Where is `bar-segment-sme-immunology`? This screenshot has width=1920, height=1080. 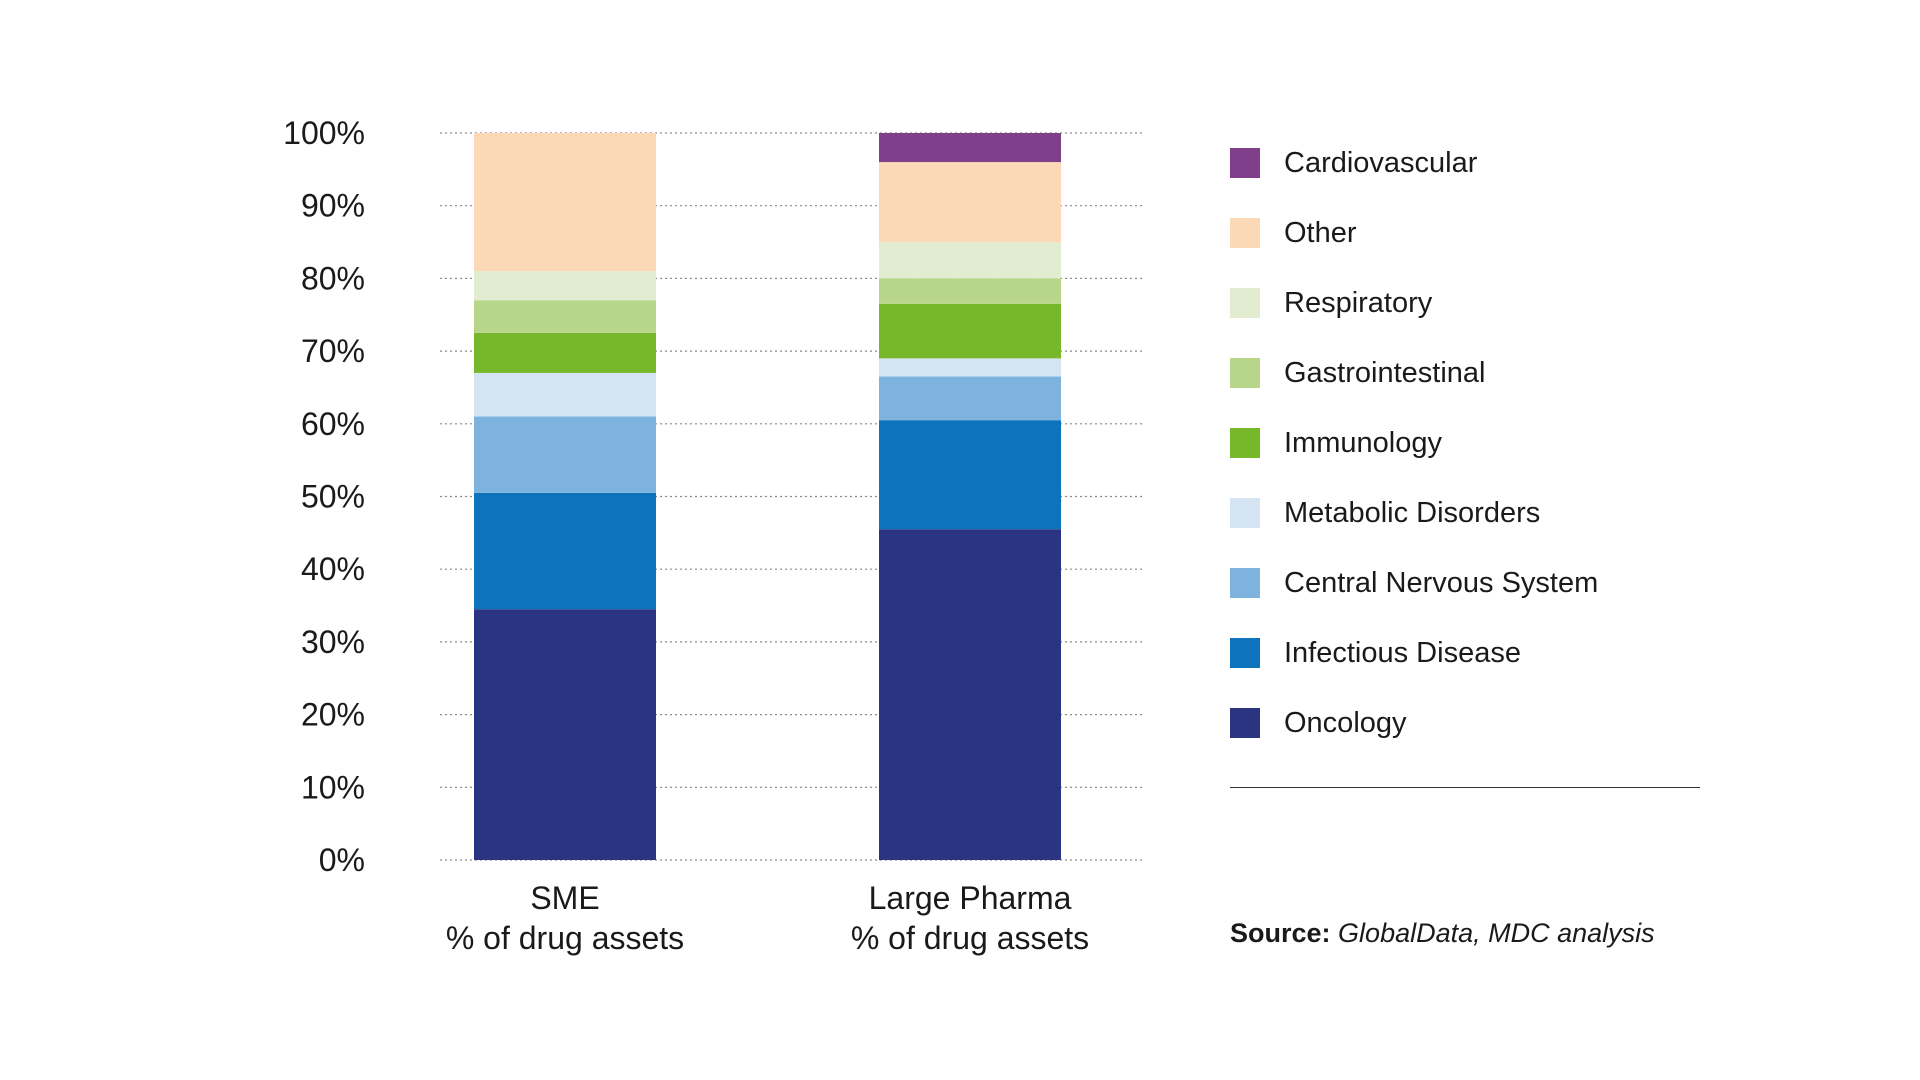 bar-segment-sme-immunology is located at coordinates (565, 352).